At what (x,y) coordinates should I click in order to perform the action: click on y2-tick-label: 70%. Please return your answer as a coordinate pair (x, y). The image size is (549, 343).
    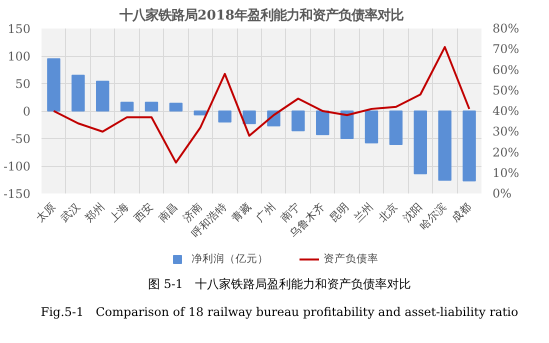
    Looking at the image, I should click on (506, 49).